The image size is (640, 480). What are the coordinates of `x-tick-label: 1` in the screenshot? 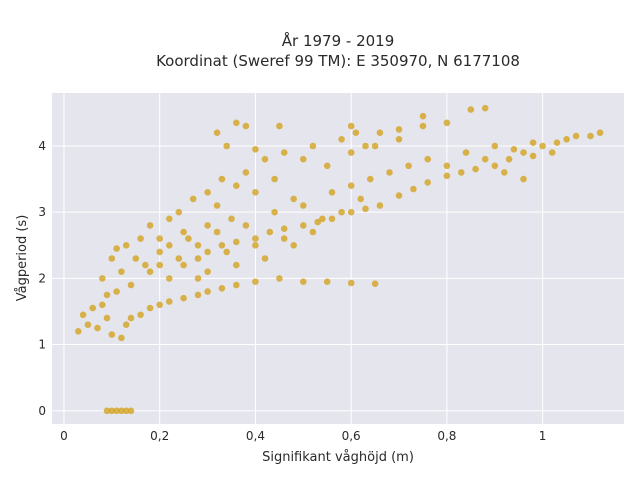 It's located at (543, 436).